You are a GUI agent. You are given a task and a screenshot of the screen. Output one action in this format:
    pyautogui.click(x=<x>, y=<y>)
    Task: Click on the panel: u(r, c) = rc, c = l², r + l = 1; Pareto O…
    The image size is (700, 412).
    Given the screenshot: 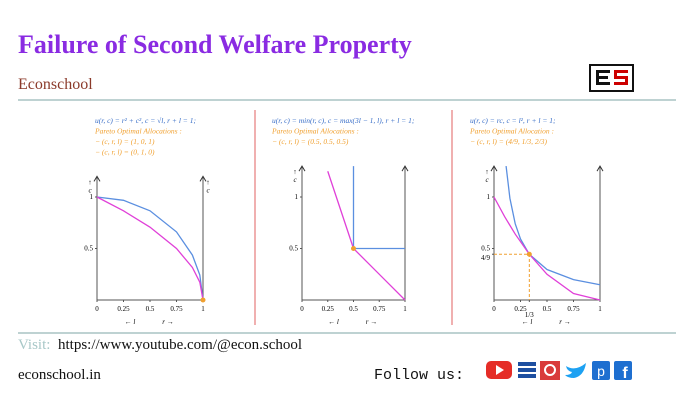 What is the action you would take?
    pyautogui.click(x=536, y=221)
    